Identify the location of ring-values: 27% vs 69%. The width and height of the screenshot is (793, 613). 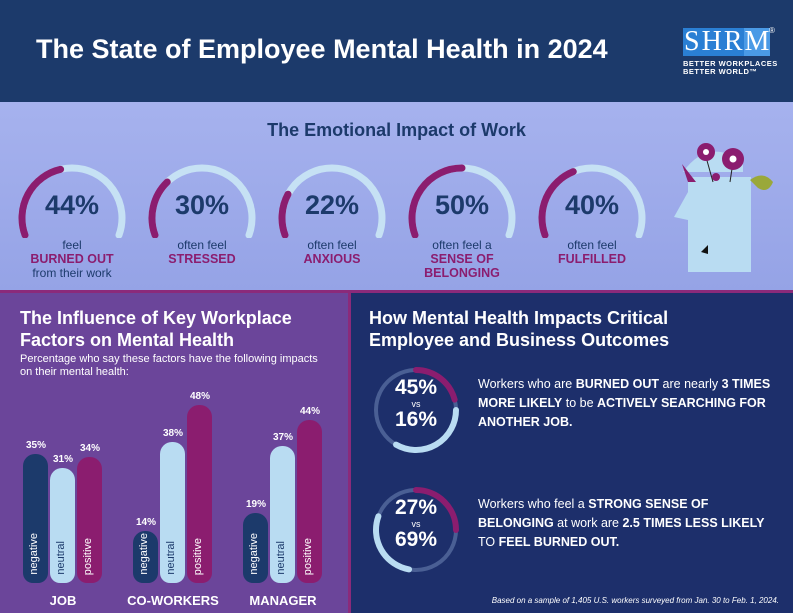
(416, 523).